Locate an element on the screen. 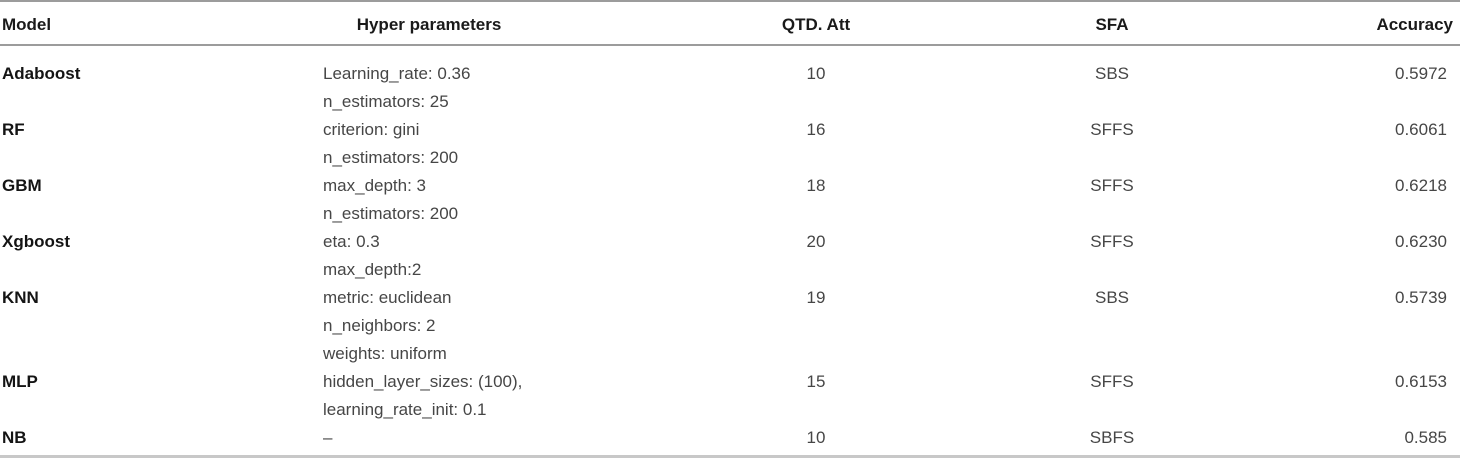 The width and height of the screenshot is (1460, 458). accuracy-cell: 0.5739 is located at coordinates (1421, 297).